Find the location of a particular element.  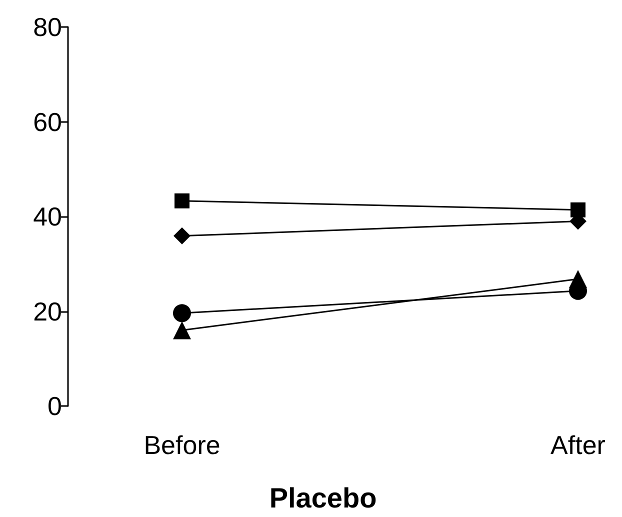

y-tick-label: 0 is located at coordinates (55, 406).